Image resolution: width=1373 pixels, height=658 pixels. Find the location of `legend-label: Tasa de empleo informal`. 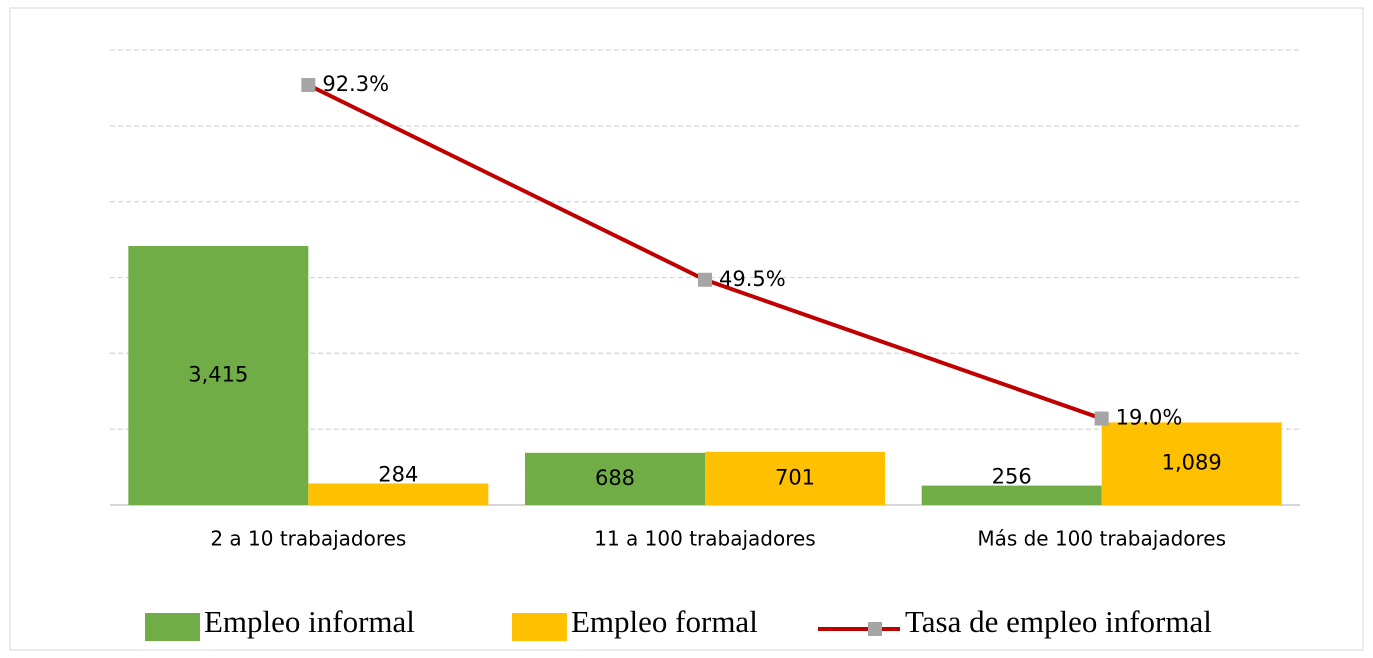

legend-label: Tasa de empleo informal is located at coordinates (1058, 621).